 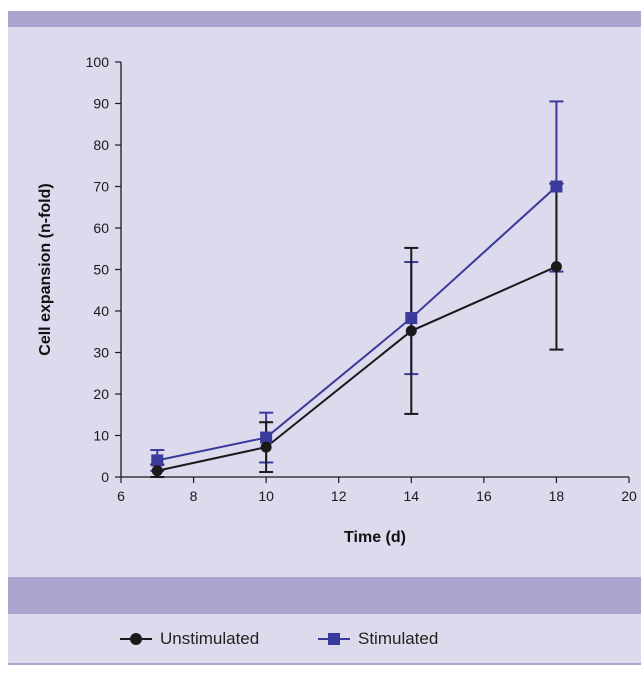 I want to click on y-axis-title: Cell expansion (n-fold), so click(x=45, y=269).